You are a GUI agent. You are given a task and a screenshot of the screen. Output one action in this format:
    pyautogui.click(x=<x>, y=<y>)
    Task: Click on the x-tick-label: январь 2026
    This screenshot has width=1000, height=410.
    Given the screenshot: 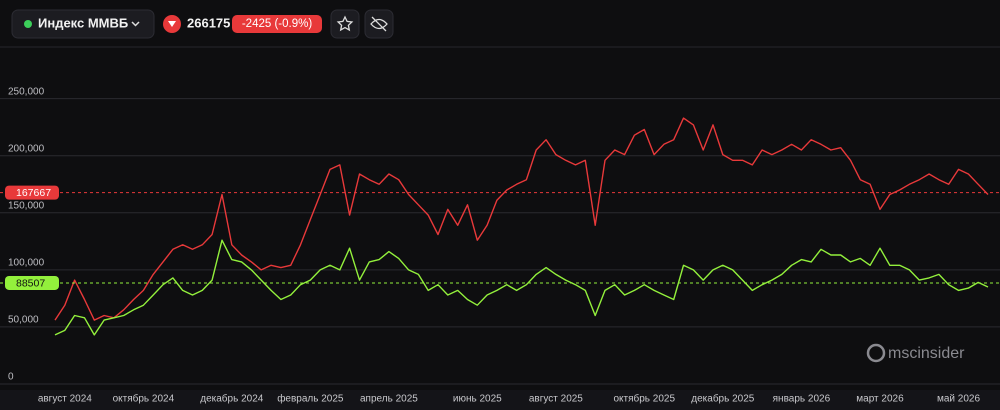 What is the action you would take?
    pyautogui.click(x=802, y=399)
    